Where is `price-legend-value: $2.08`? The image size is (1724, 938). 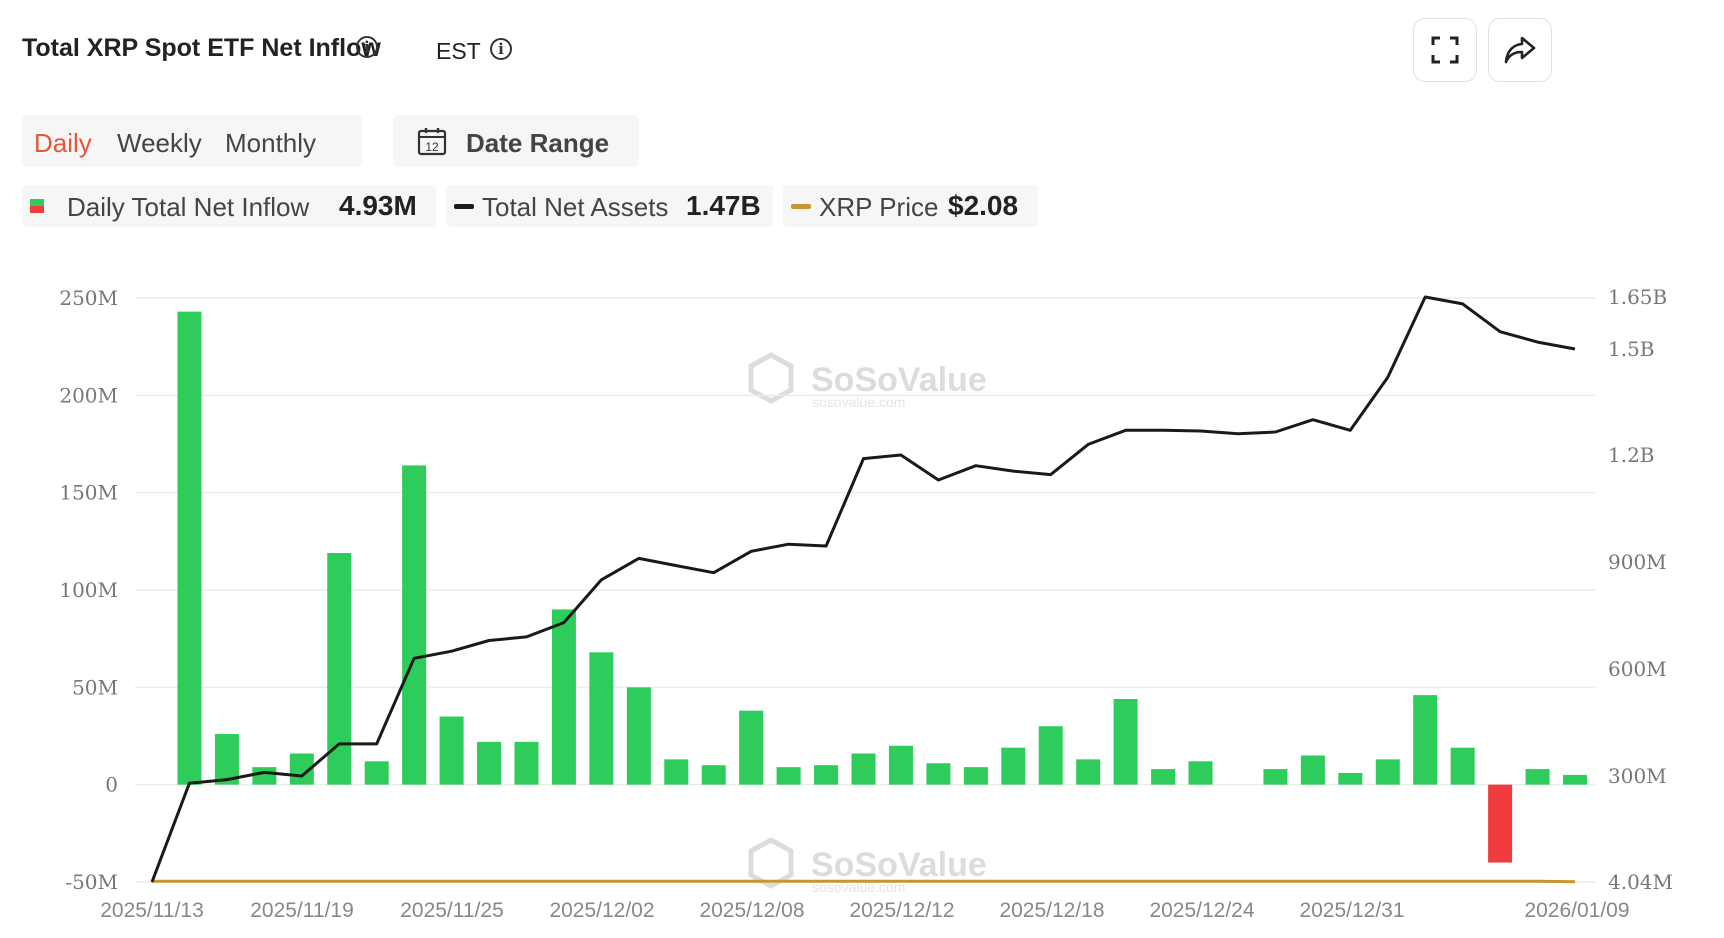 price-legend-value: $2.08 is located at coordinates (983, 205).